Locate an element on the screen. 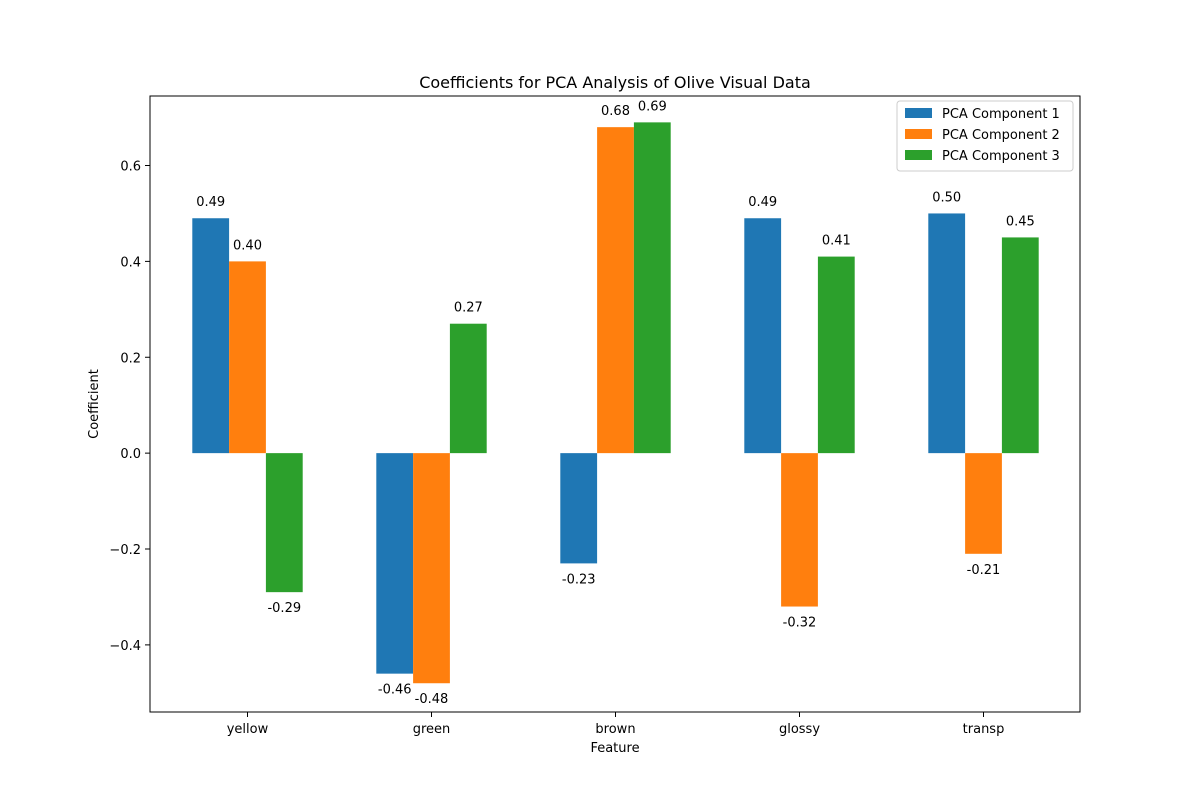 This screenshot has width=1200, height=800. legend-label-component-1: PCA Component 1 is located at coordinates (1001, 114).